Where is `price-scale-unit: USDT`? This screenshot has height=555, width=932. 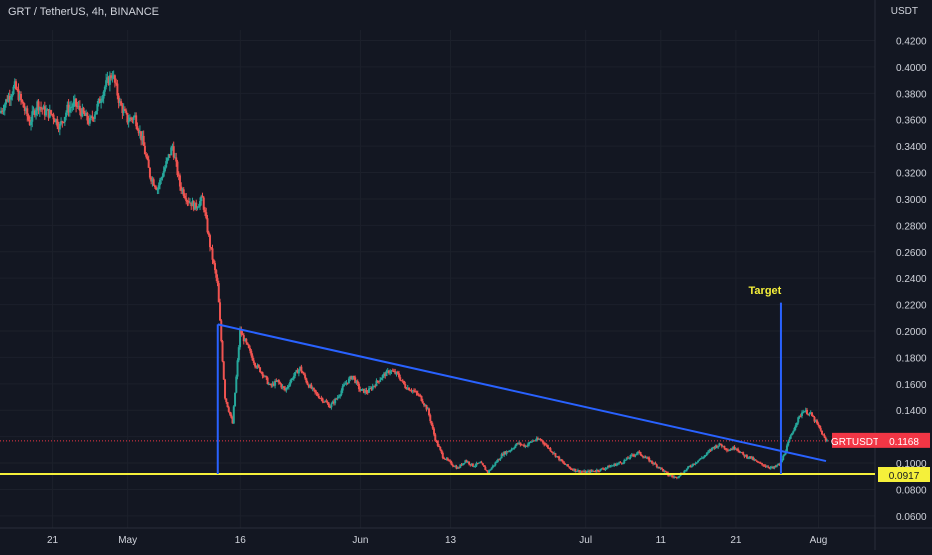 price-scale-unit: USDT is located at coordinates (904, 11).